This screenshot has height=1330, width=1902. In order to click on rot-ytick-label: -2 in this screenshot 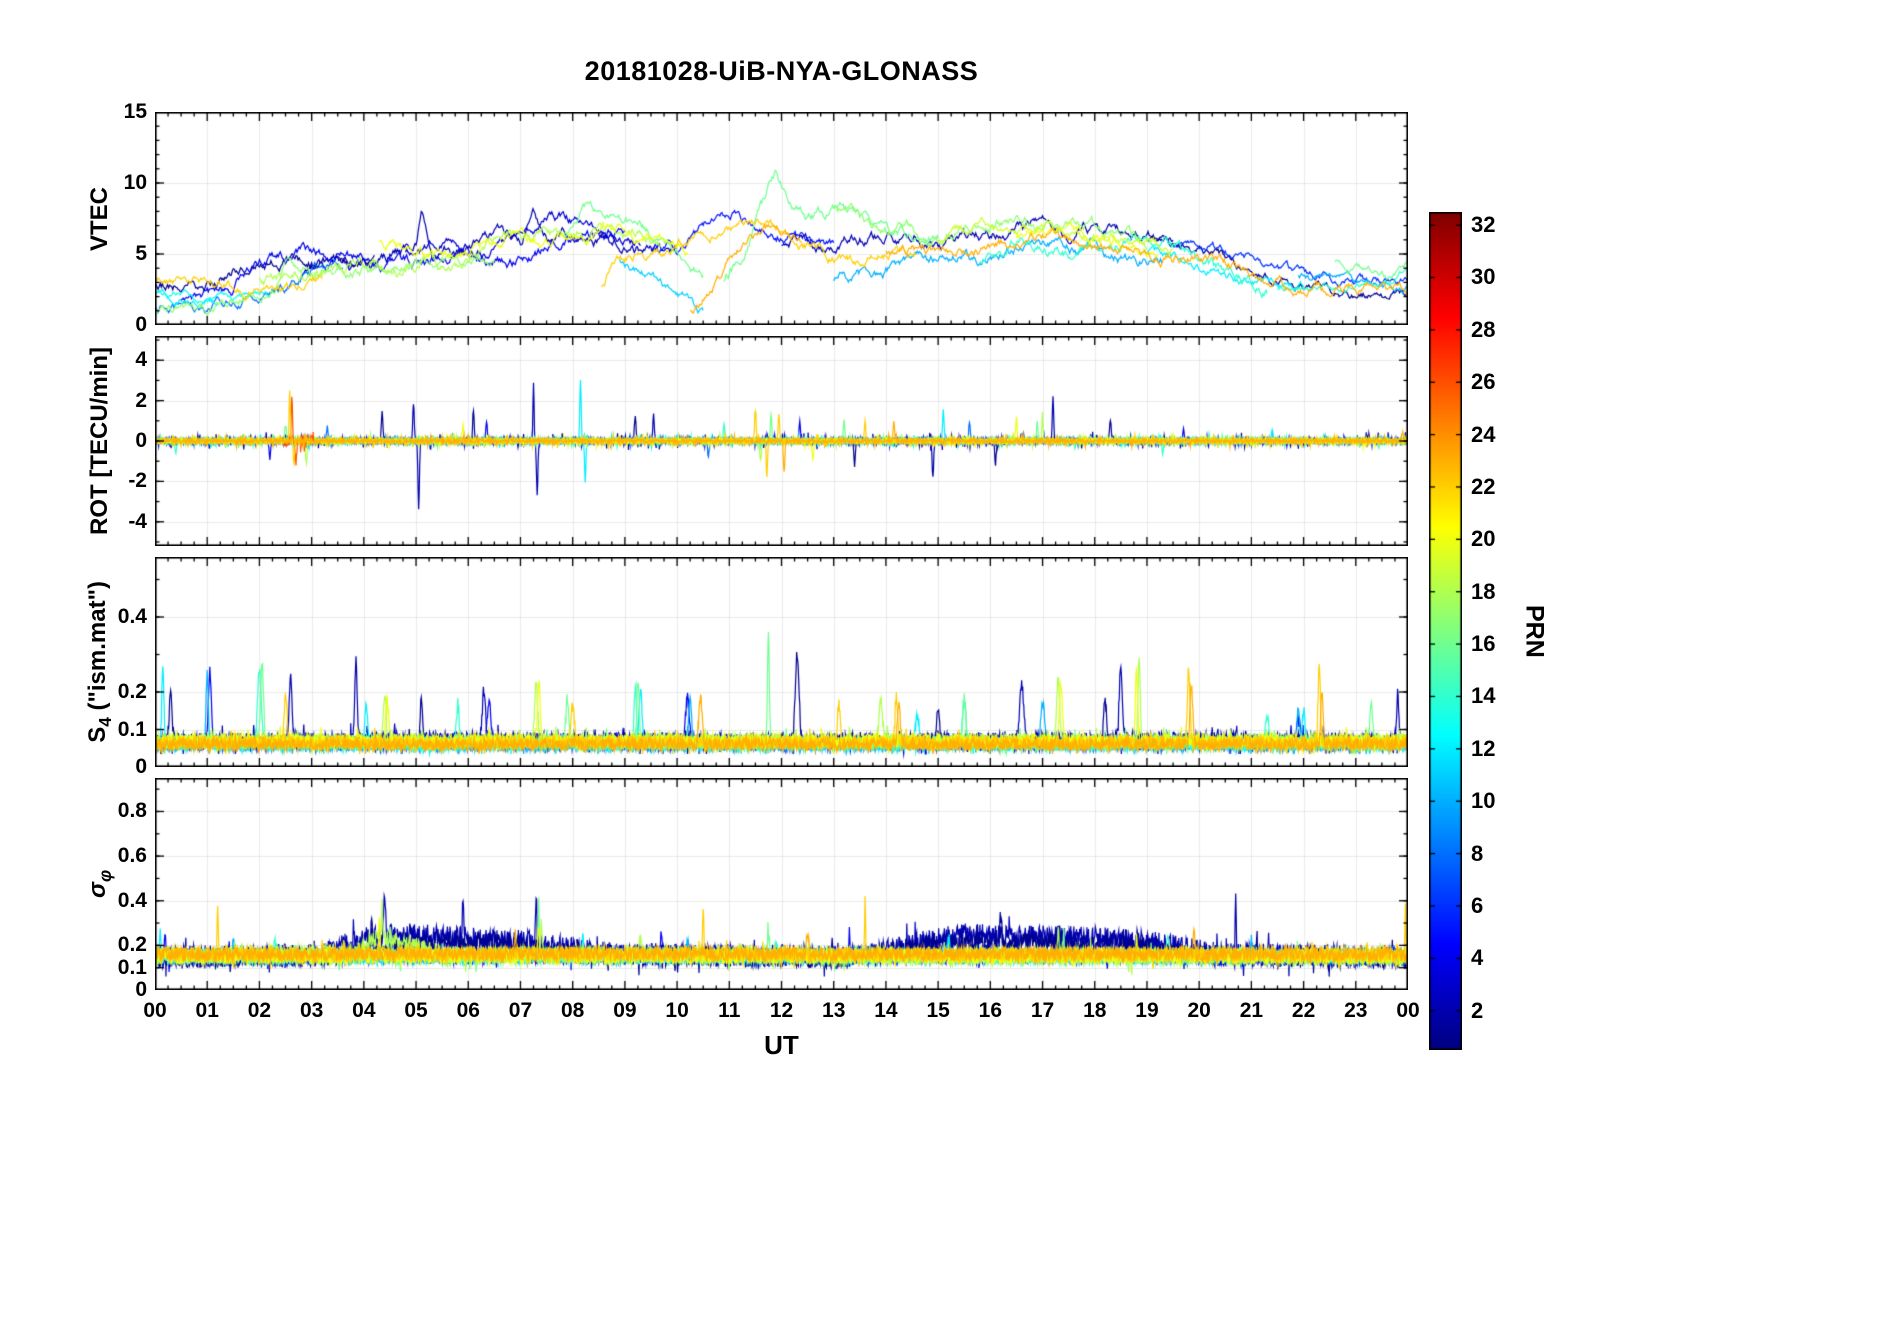, I will do `click(137, 481)`.